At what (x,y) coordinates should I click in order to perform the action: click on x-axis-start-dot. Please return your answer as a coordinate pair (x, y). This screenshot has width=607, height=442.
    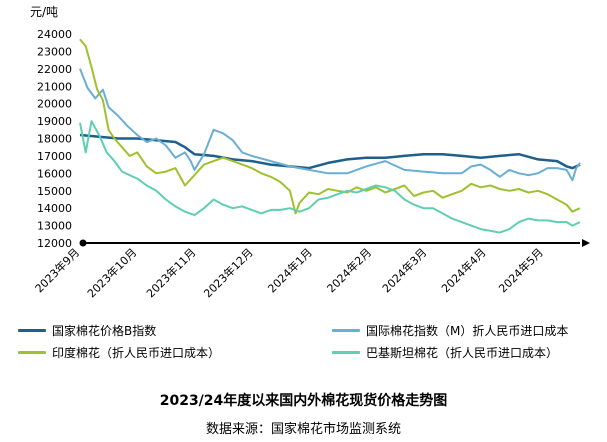
    Looking at the image, I should click on (83, 243).